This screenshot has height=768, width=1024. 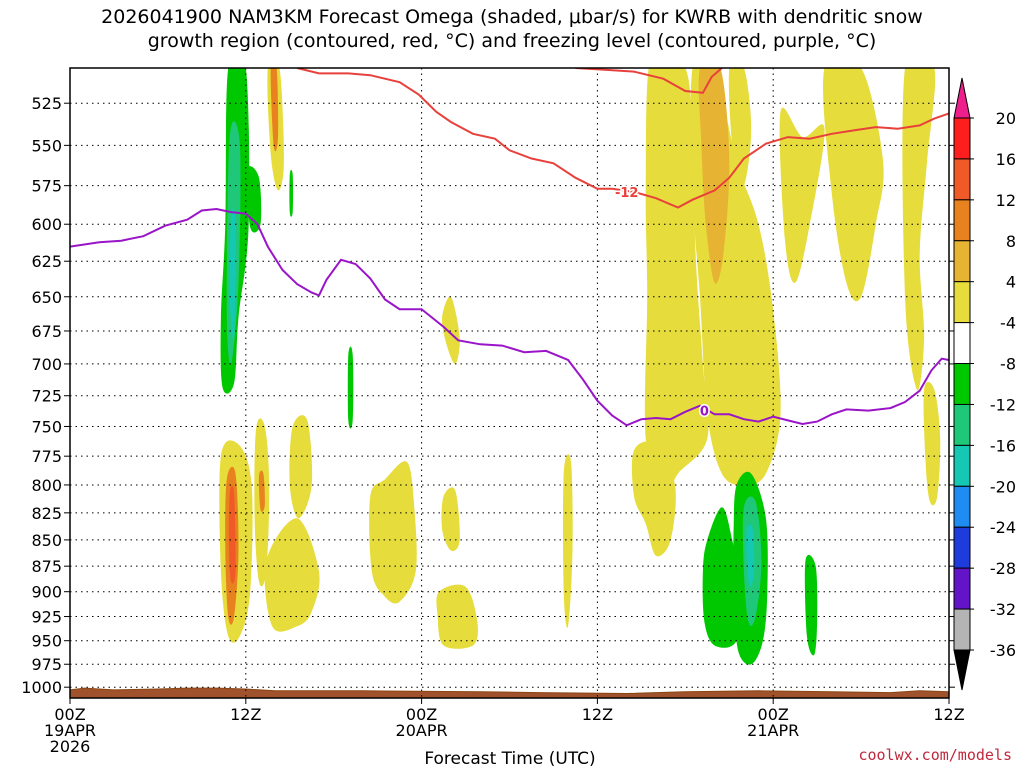 I want to click on x-tick-label-2-1: 00Z, so click(x=421, y=714).